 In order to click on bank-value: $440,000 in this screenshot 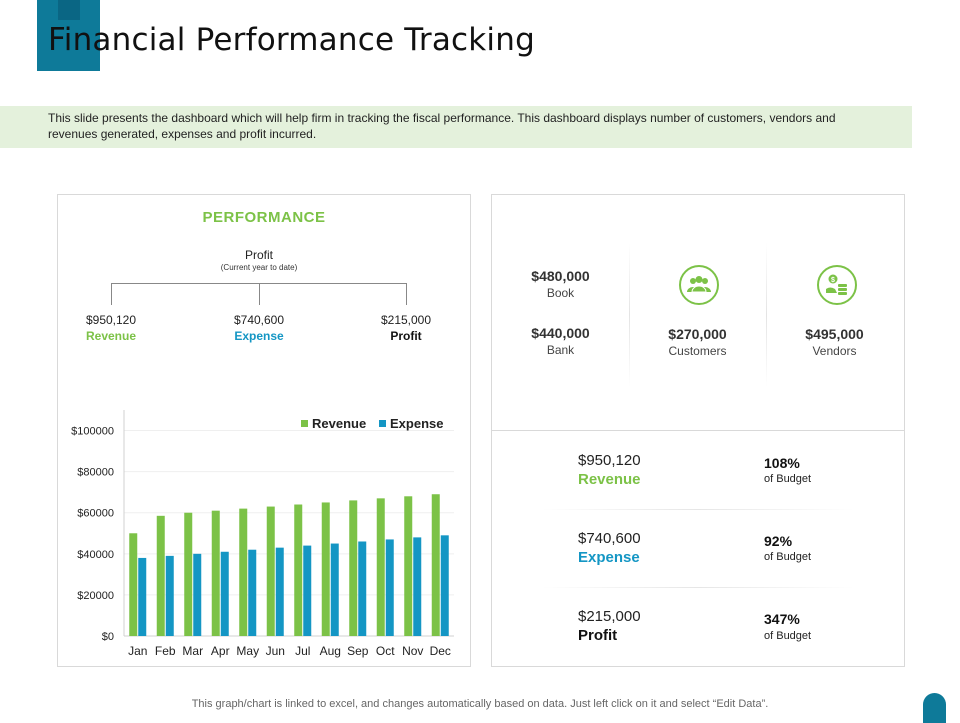, I will do `click(560, 333)`.